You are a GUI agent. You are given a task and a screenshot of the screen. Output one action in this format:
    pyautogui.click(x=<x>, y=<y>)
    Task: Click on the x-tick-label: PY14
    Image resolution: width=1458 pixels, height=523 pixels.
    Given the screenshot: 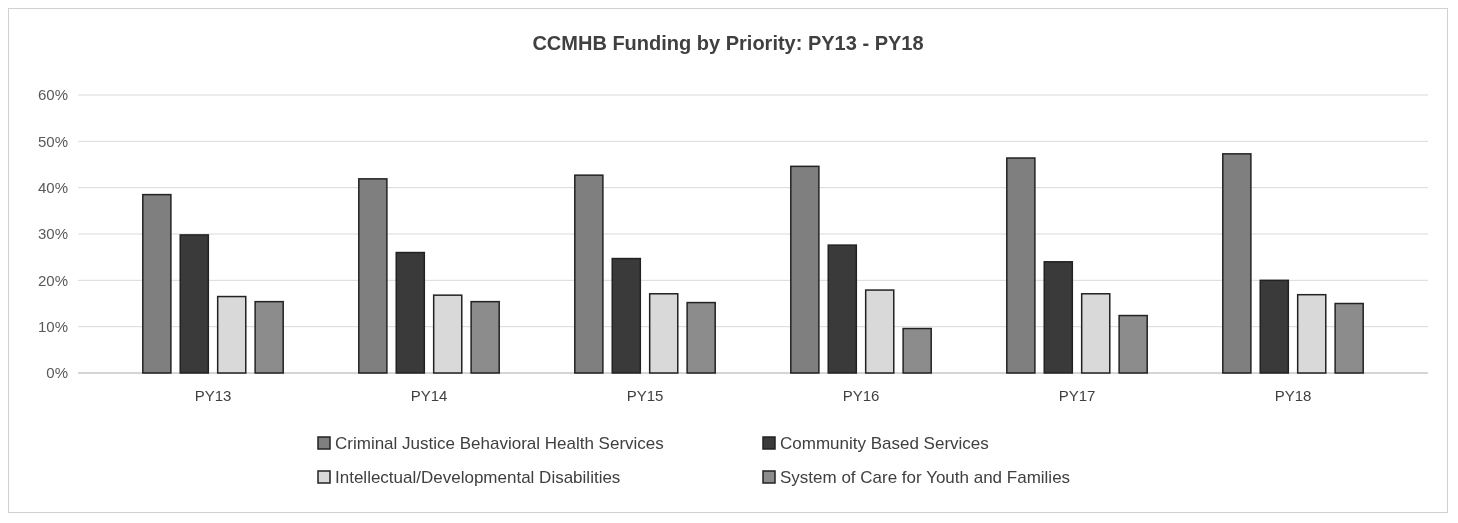 What is the action you would take?
    pyautogui.click(x=429, y=395)
    